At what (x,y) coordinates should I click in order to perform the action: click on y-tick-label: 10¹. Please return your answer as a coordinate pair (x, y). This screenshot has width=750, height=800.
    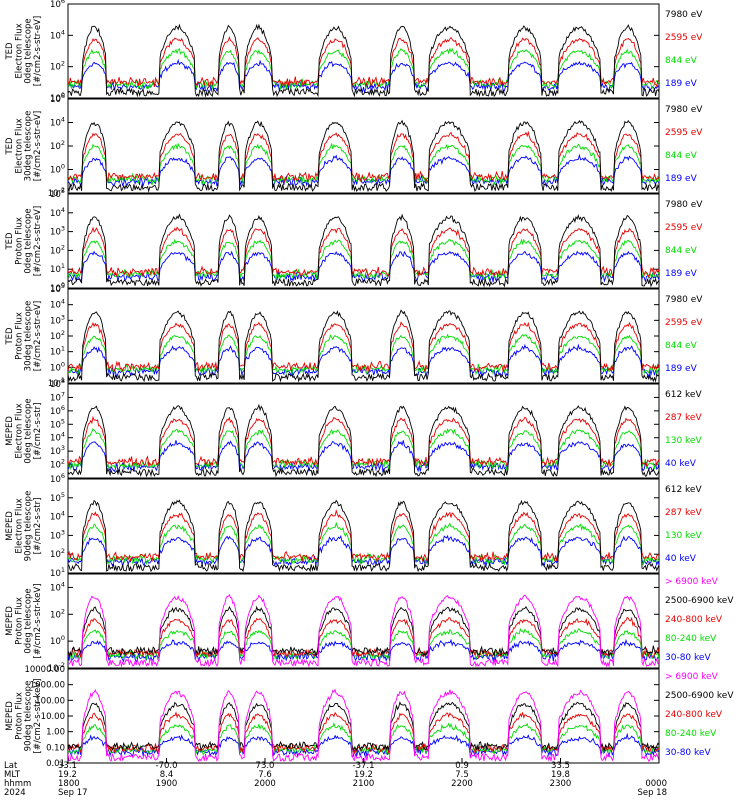
    Looking at the image, I should click on (57, 268).